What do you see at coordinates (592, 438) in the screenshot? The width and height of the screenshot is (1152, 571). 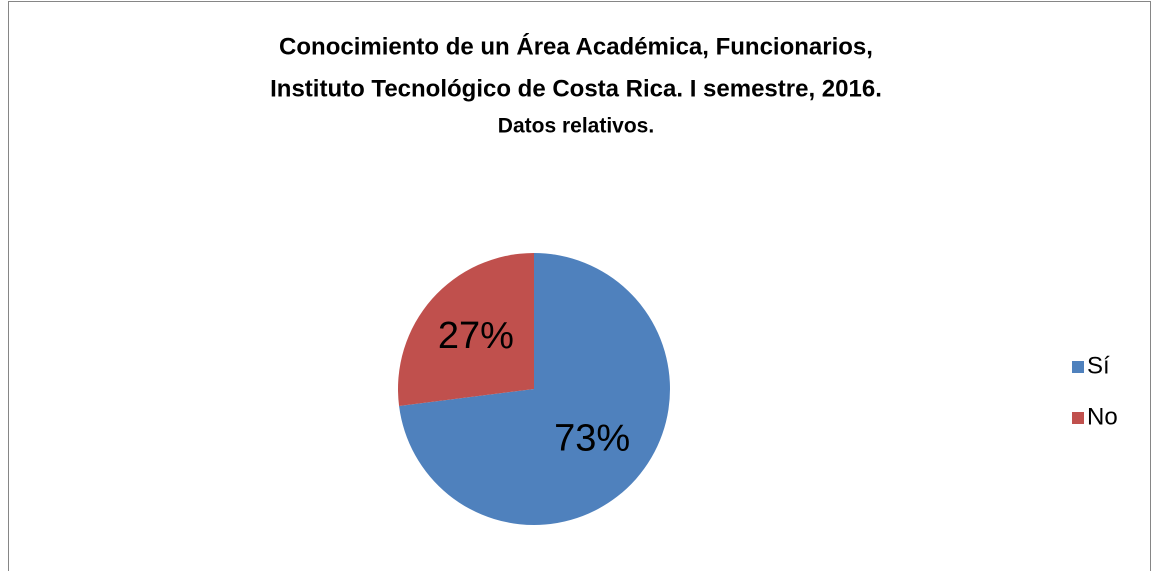 I see `value-label: 73%` at bounding box center [592, 438].